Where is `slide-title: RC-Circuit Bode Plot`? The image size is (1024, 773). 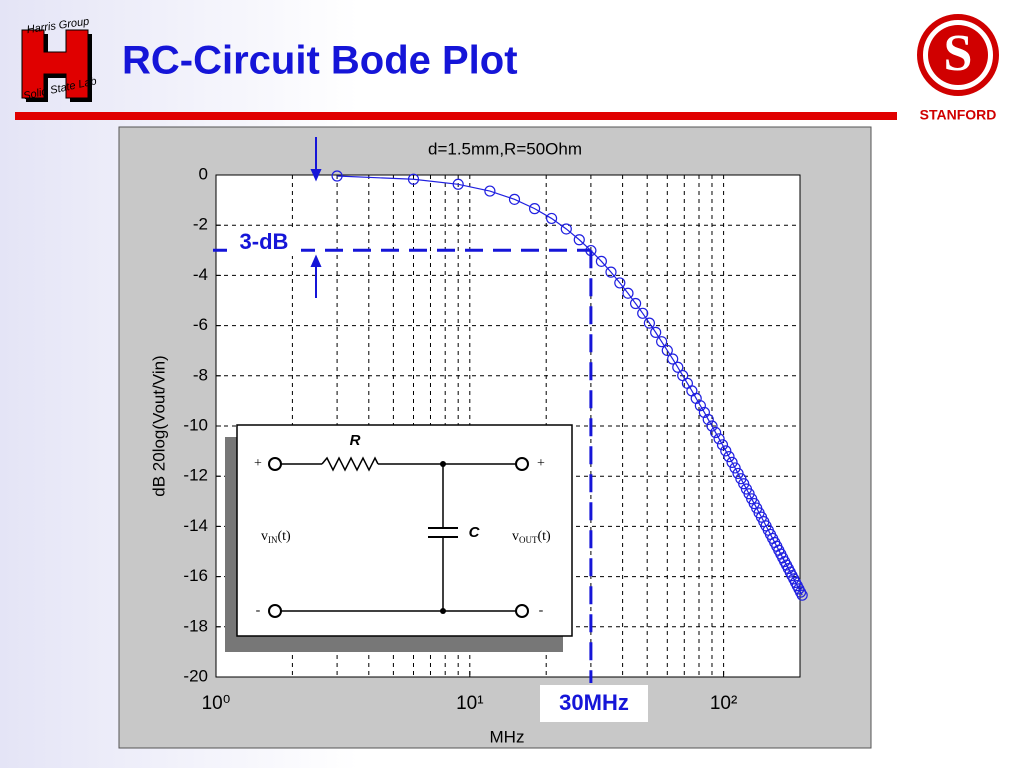 slide-title: RC-Circuit Bode Plot is located at coordinates (320, 61).